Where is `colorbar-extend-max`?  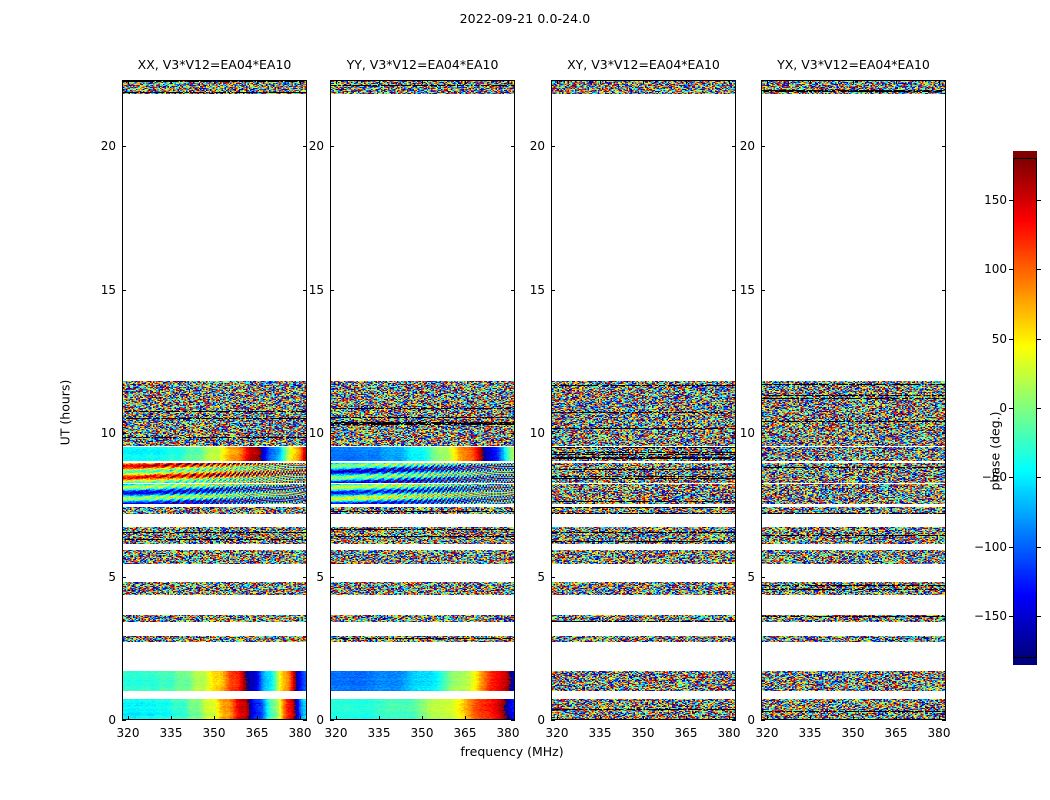
colorbar-extend-max is located at coordinates (1025, 154).